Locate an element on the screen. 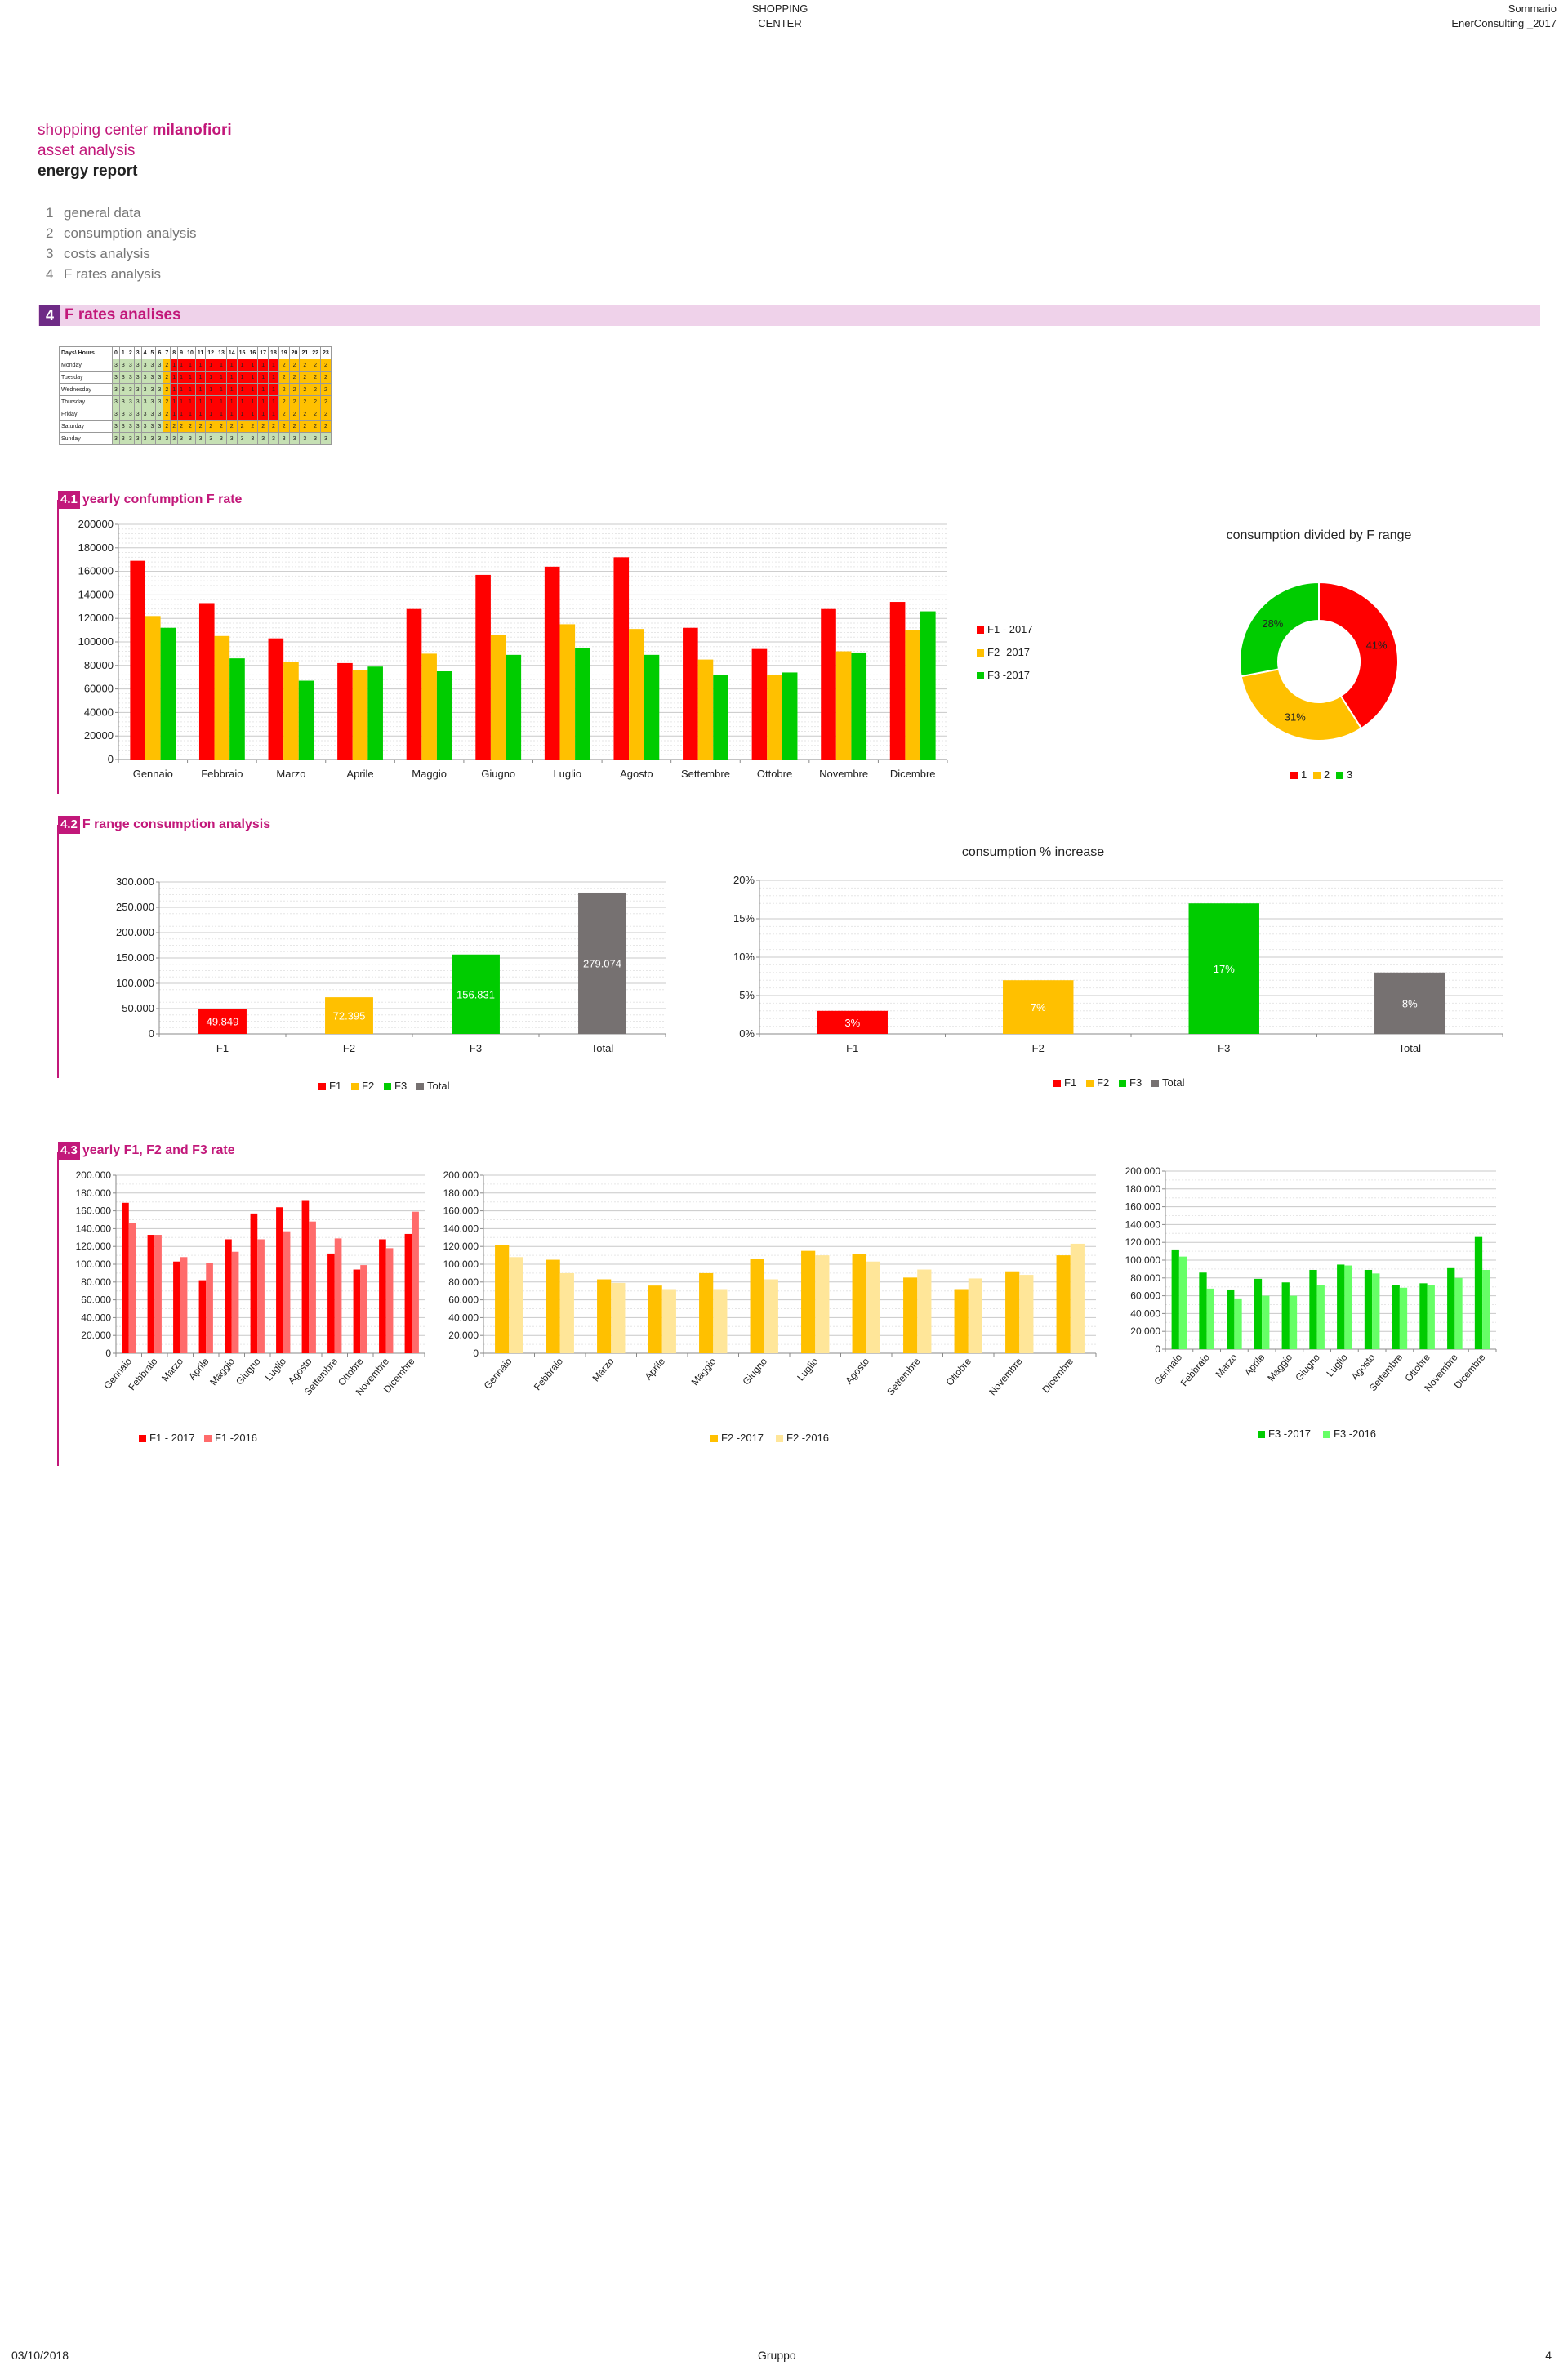  menu-item-3: 3 costs analysis is located at coordinates (121, 253).